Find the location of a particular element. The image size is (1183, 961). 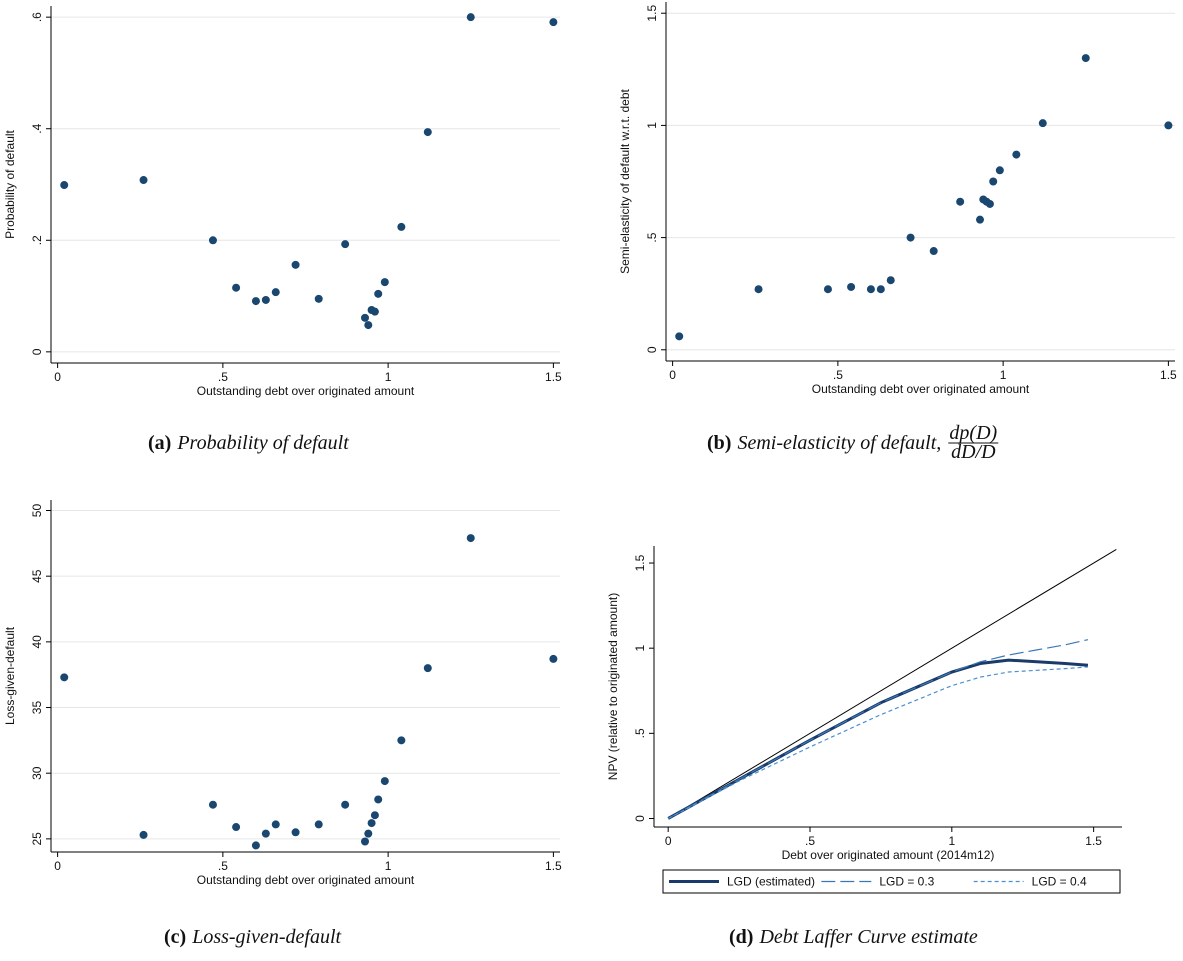

caption-text: Debt Laffer Curve estimate is located at coordinates (867, 937).